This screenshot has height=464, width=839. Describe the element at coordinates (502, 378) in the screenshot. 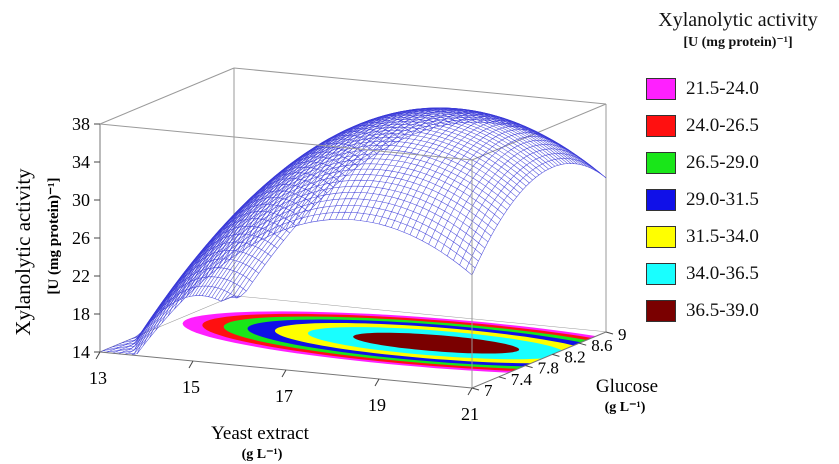

I see `y-tick-mark-7.4` at that location.